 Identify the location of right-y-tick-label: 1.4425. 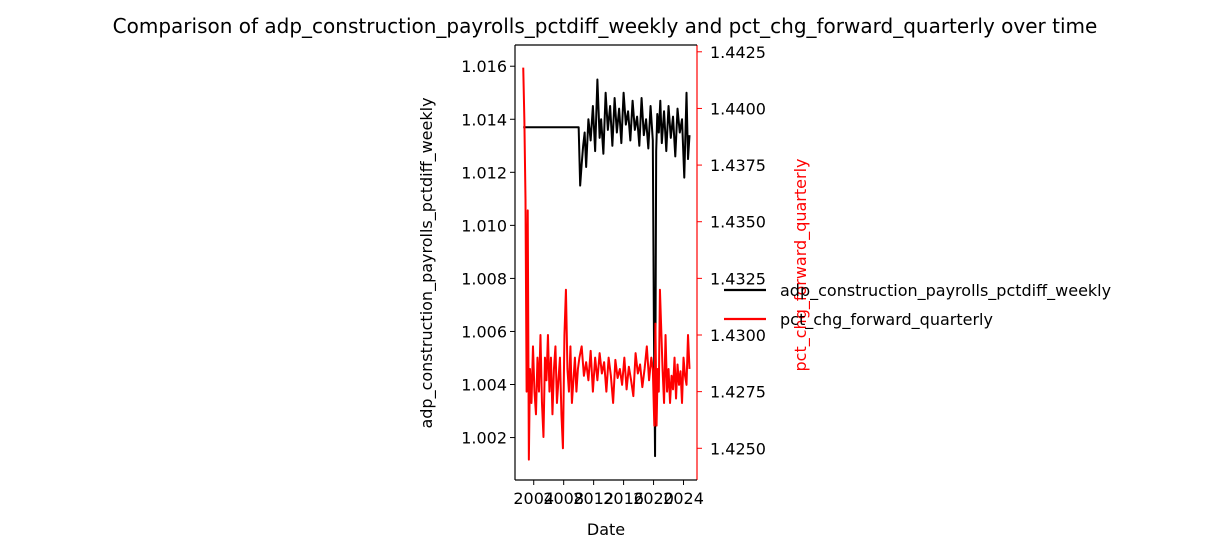
(738, 52).